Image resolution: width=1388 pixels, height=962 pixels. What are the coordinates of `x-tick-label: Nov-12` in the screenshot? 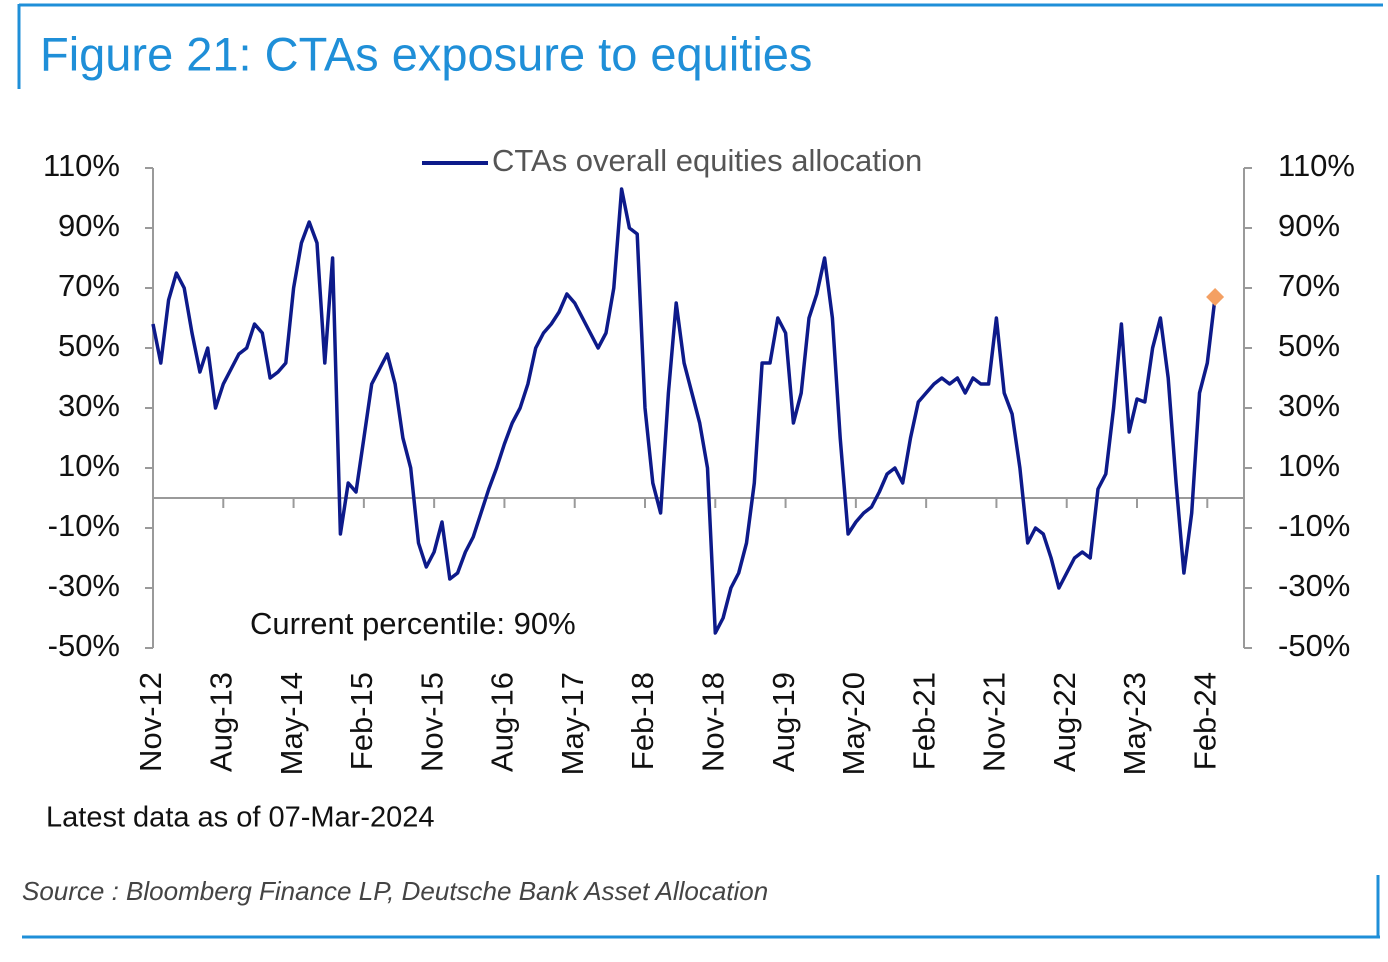 It's located at (150, 722).